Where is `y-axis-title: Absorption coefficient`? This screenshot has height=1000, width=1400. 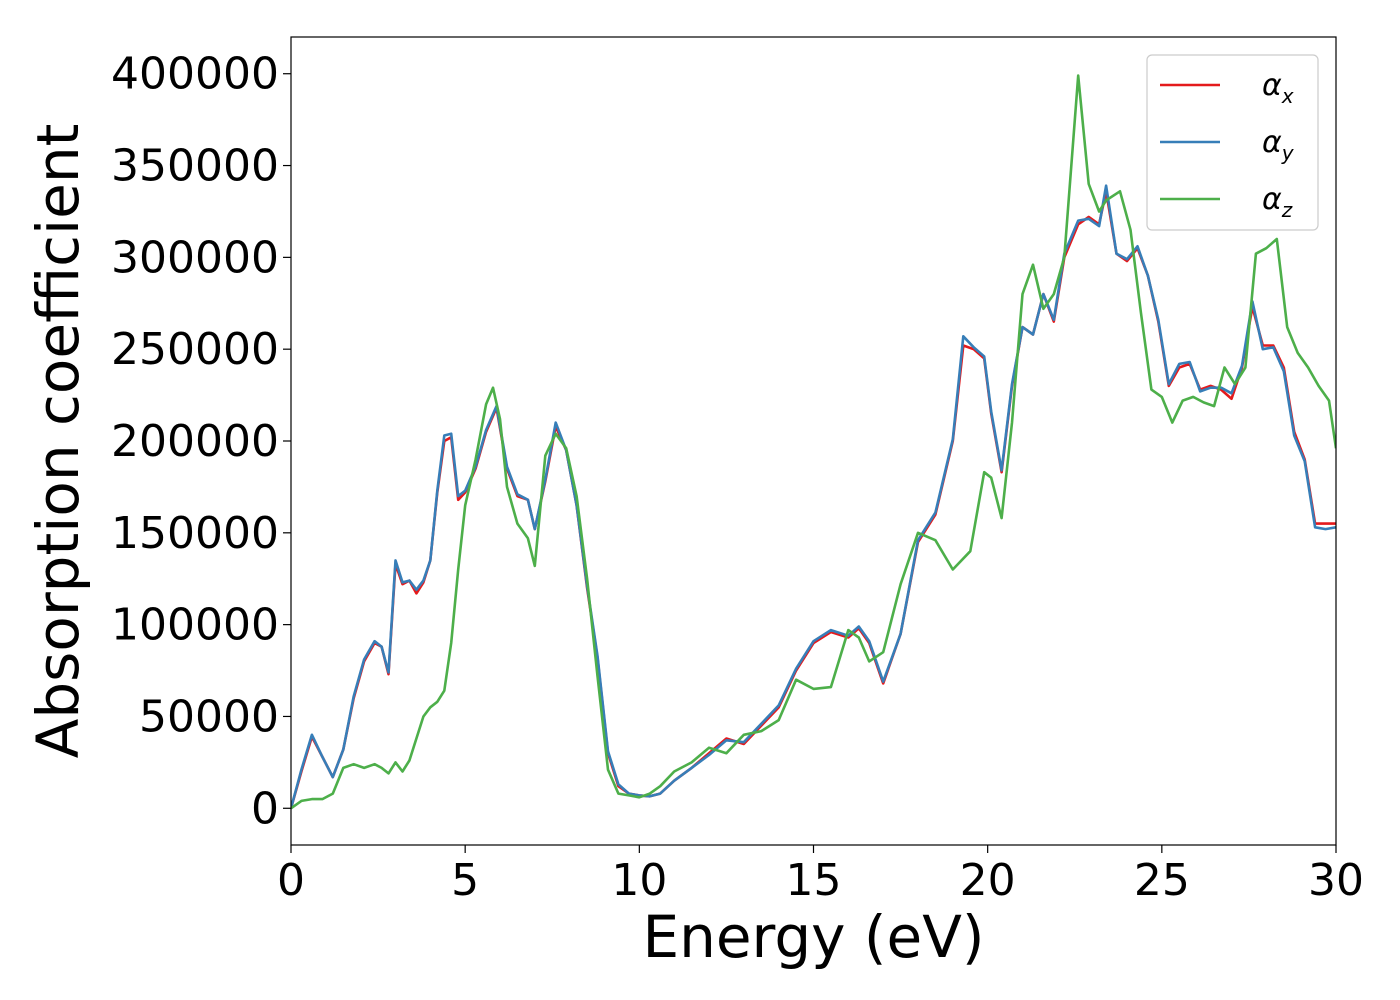 y-axis-title: Absorption coefficient is located at coordinates (58, 441).